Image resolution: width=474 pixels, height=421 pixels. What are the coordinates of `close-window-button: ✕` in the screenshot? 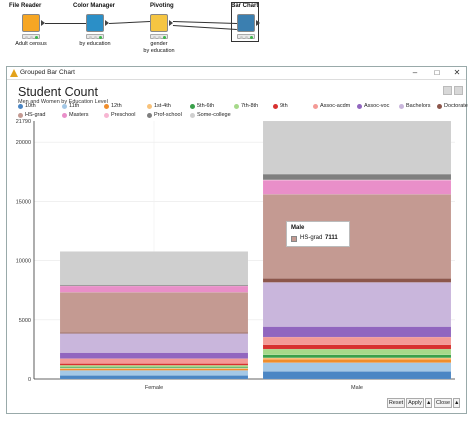 It's located at (457, 72).